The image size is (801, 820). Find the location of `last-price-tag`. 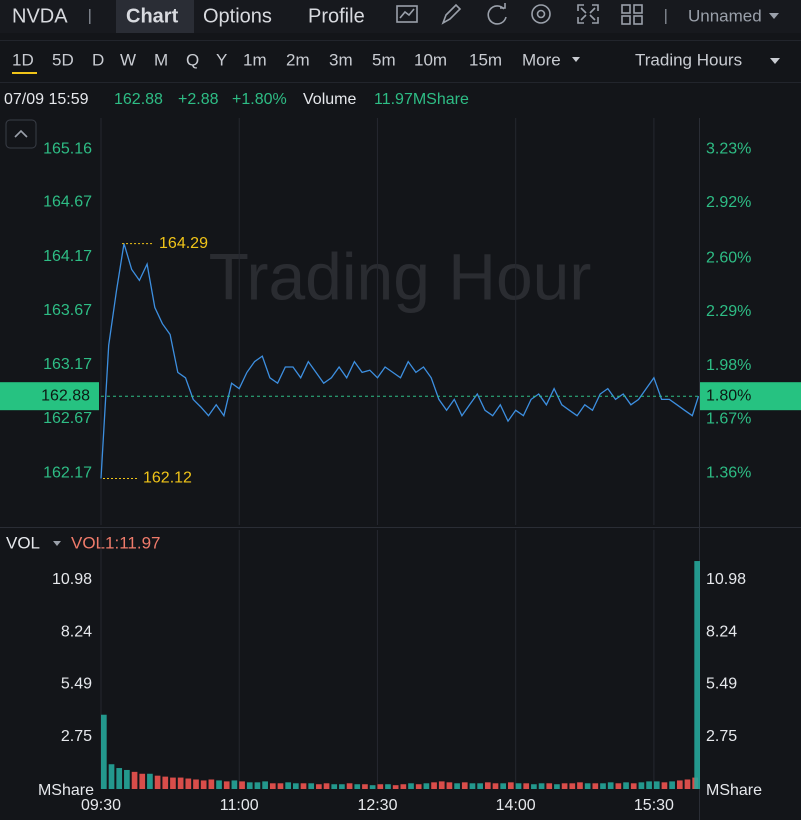

last-price-tag is located at coordinates (49, 396).